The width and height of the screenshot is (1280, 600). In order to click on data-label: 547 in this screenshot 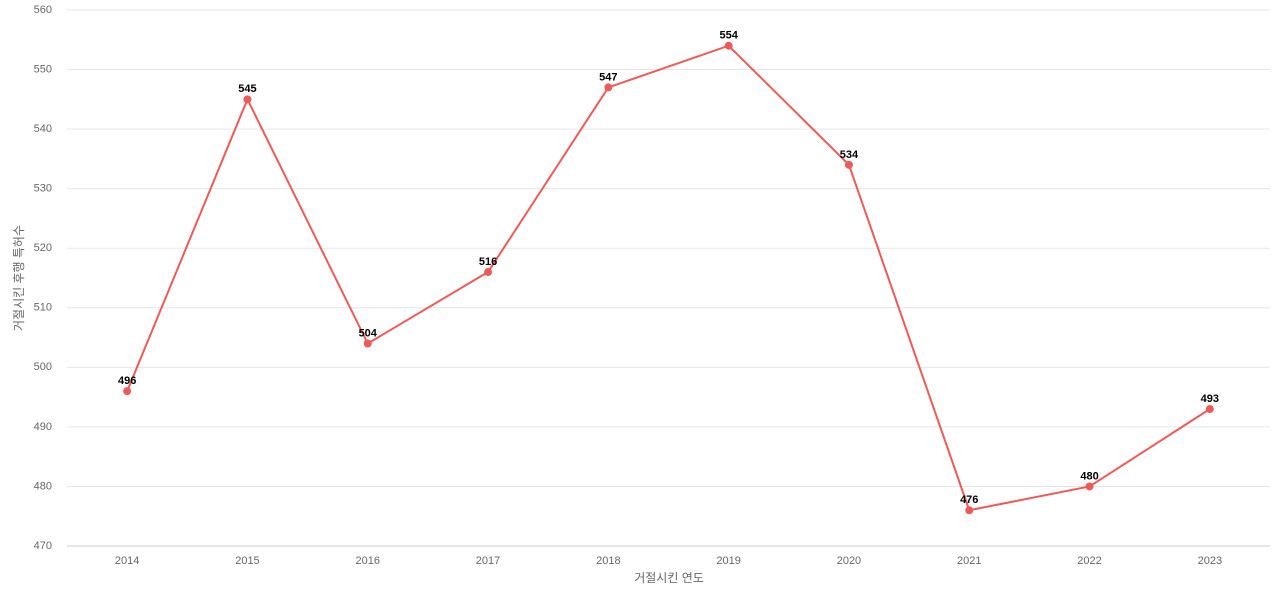, I will do `click(608, 77)`.